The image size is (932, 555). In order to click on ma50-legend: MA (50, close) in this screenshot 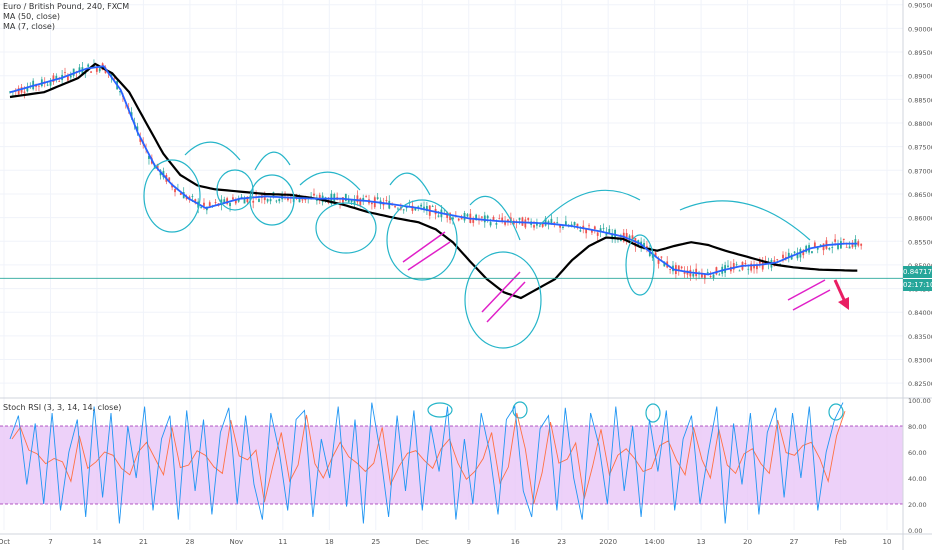, I will do `click(32, 16)`.